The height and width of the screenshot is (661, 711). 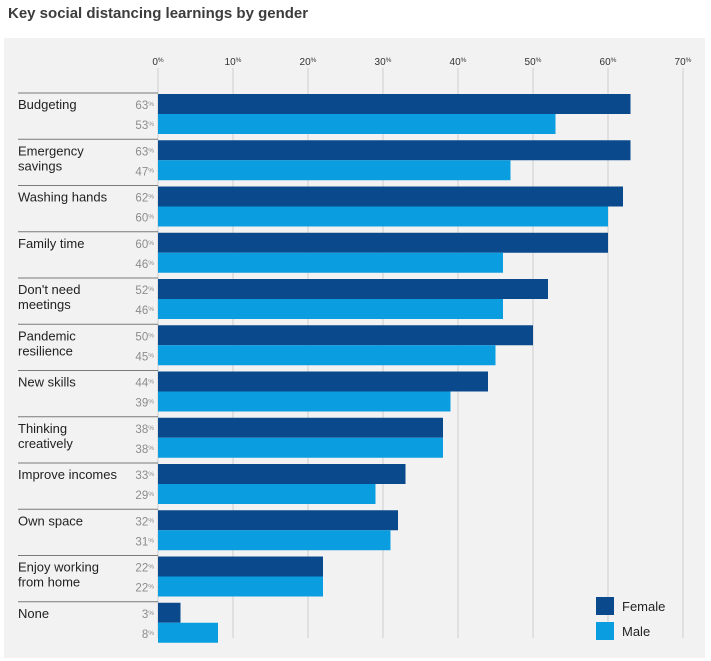 What do you see at coordinates (144, 199) in the screenshot?
I see `value-label-female: 62%` at bounding box center [144, 199].